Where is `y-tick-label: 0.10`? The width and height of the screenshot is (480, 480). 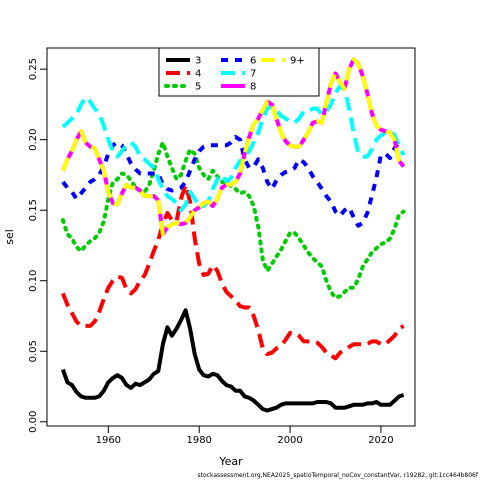 y-tick-label: 0.10 is located at coordinates (33, 281).